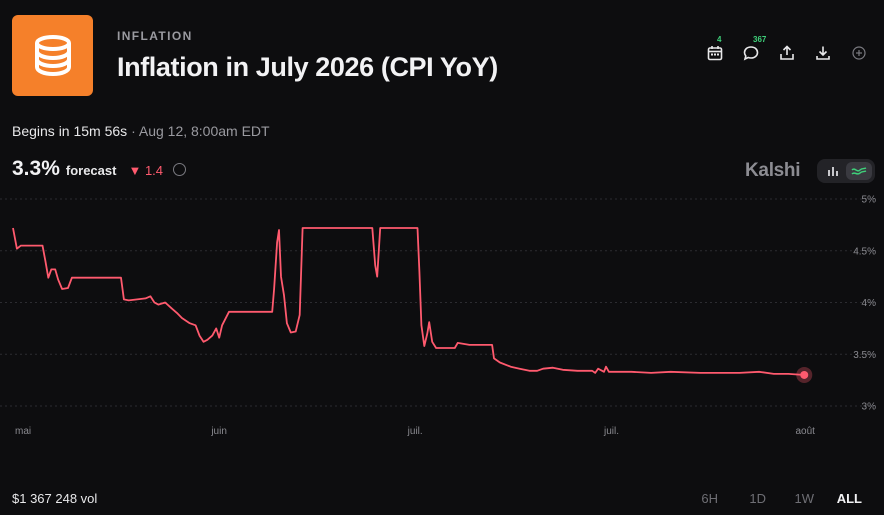 This screenshot has height=515, width=884. Describe the element at coordinates (55, 498) in the screenshot. I see `volume: $1 367 248 vol` at that location.